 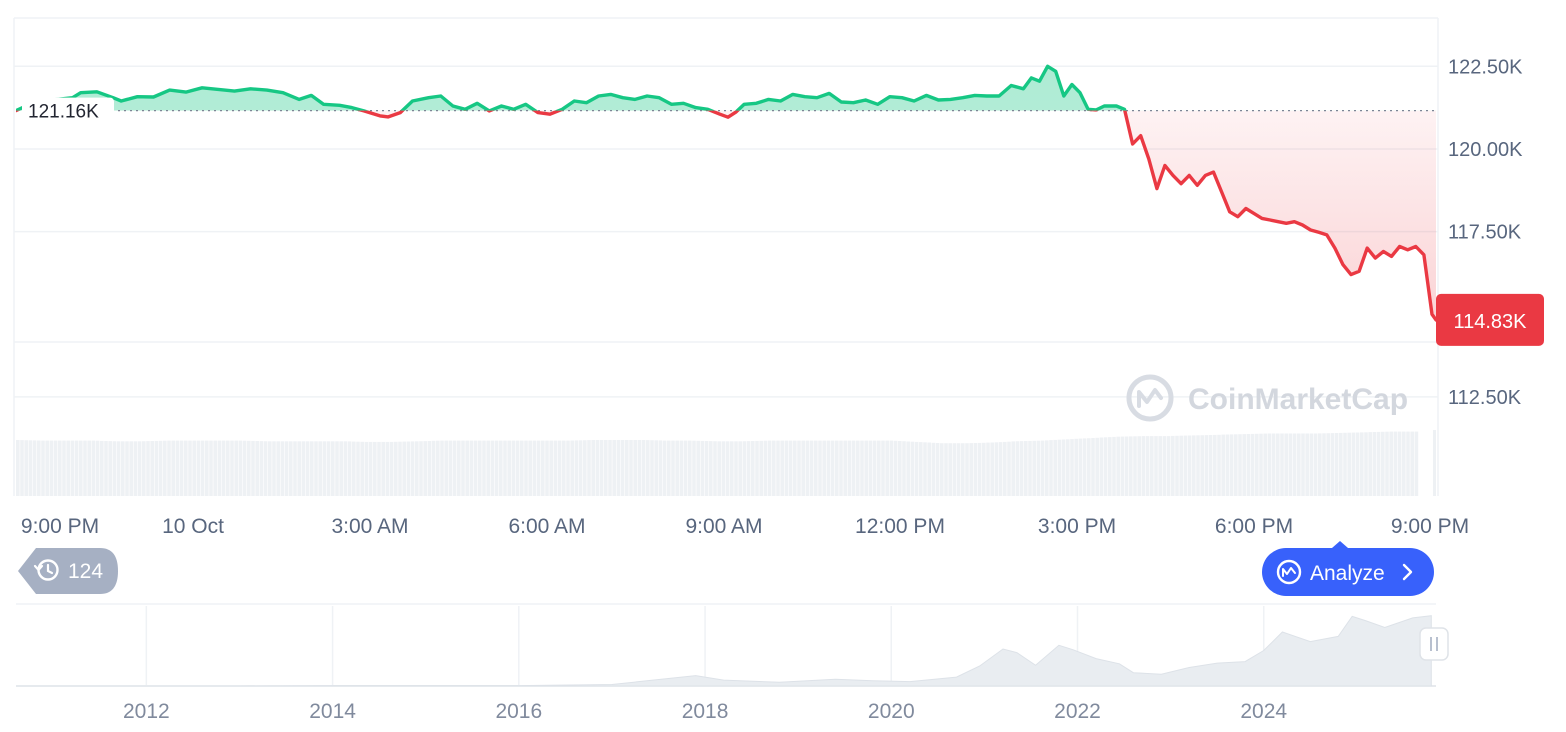 What do you see at coordinates (1434, 644) in the screenshot?
I see `navigator-handle` at bounding box center [1434, 644].